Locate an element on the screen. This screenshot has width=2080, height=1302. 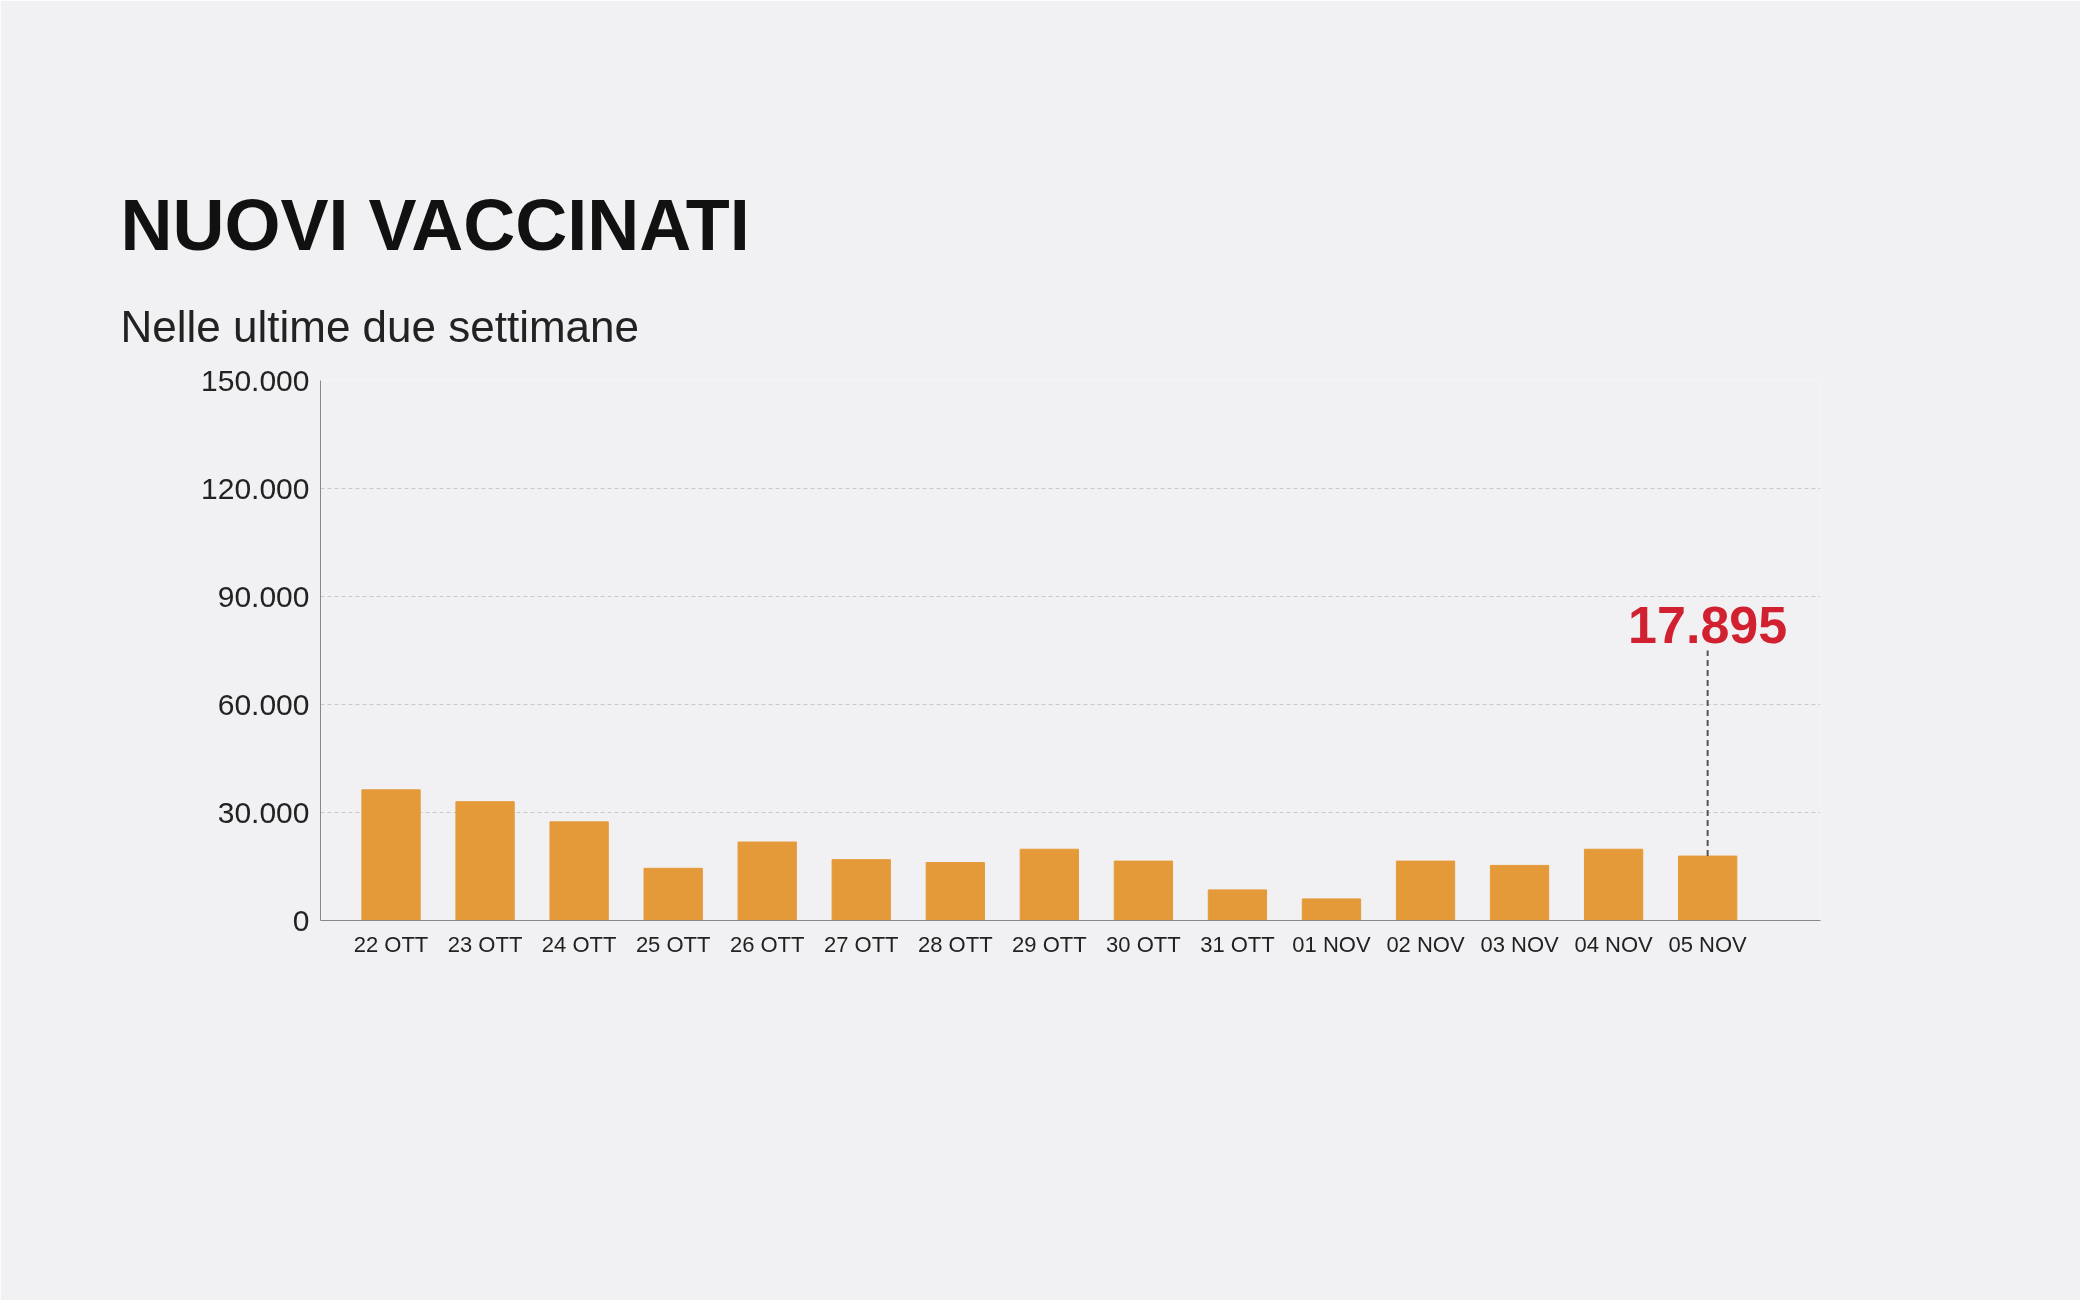
x-tick-label: 25 OTT is located at coordinates (673, 944).